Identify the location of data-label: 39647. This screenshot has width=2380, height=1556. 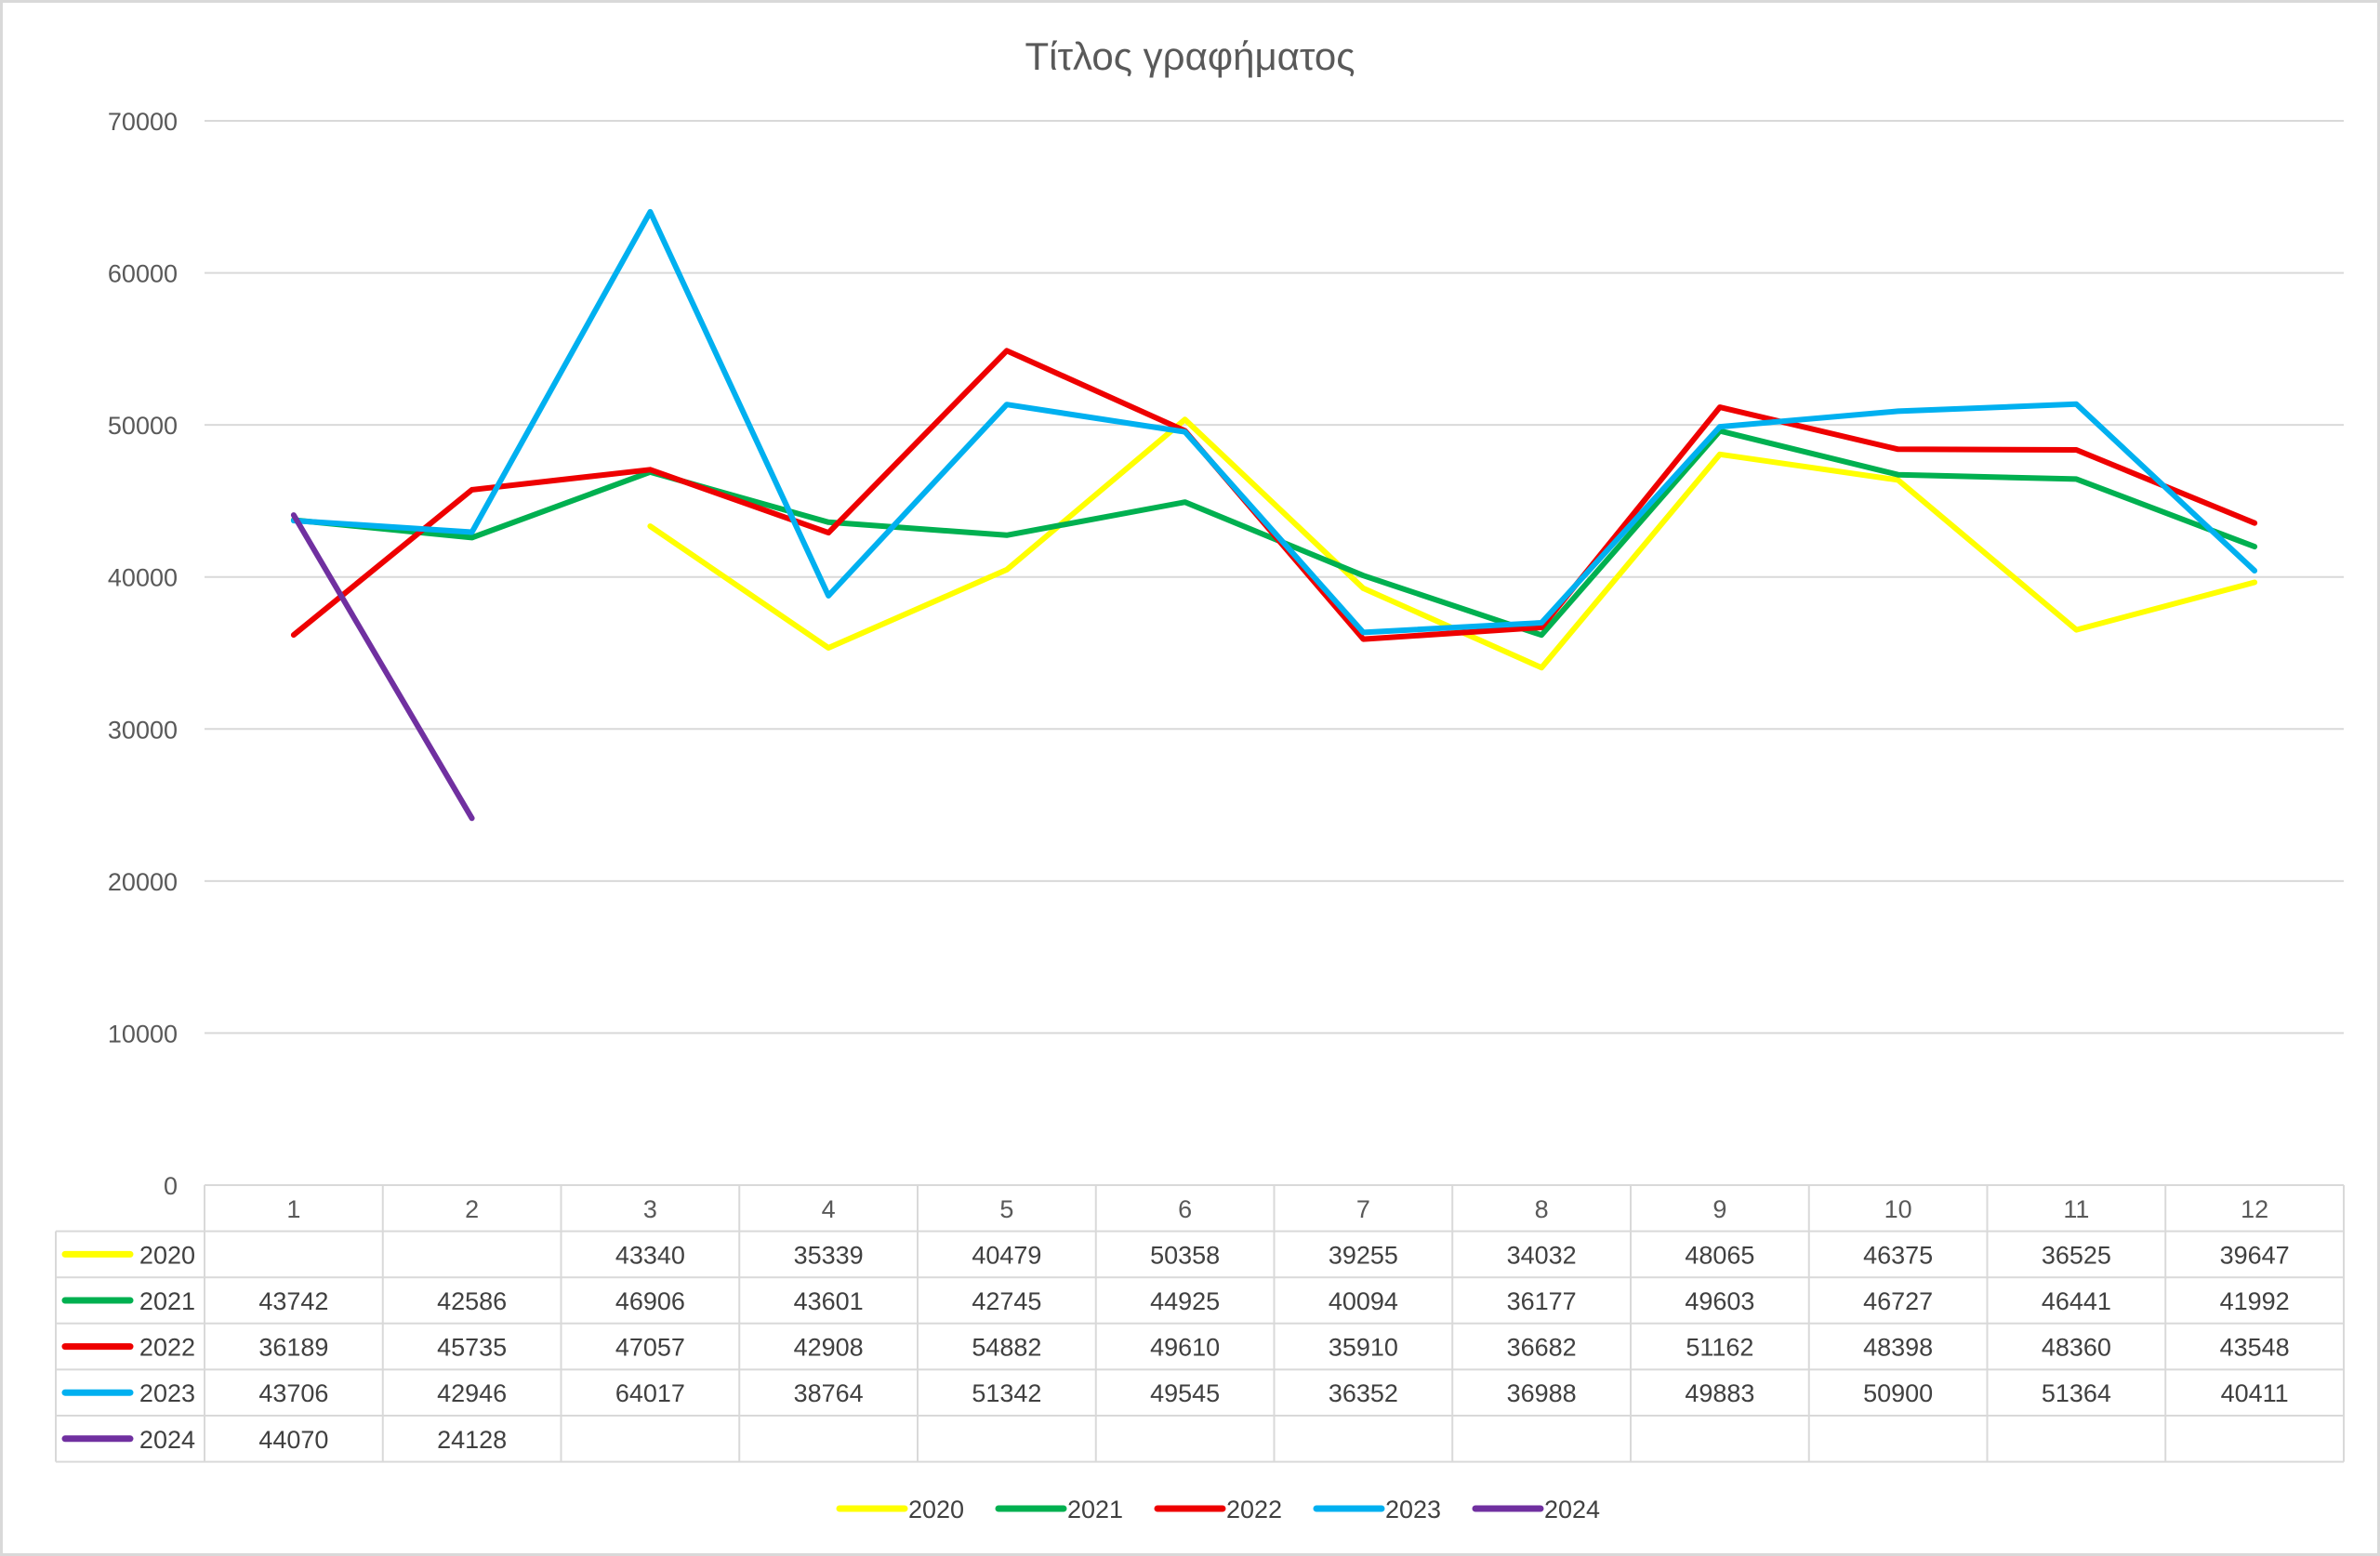
(2255, 1255).